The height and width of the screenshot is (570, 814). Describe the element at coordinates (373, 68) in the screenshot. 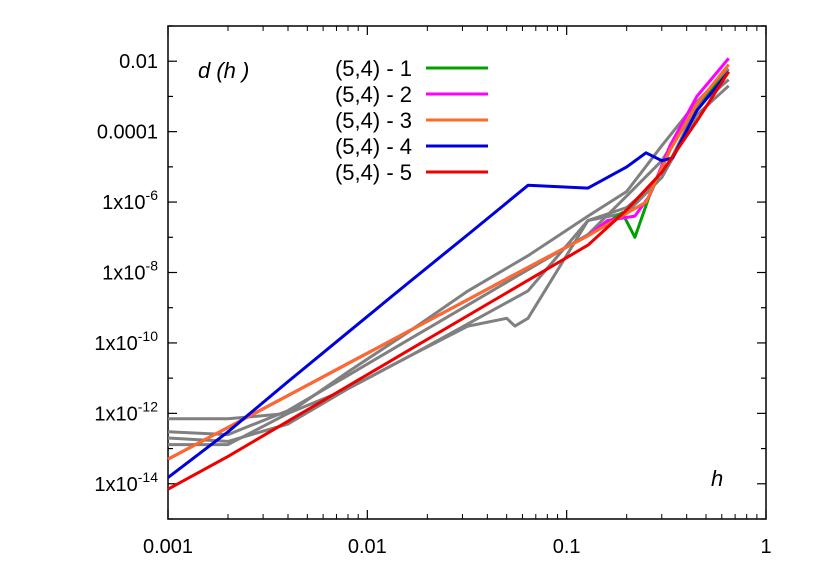

I see `legend-label-1: (5,4) - 1` at that location.